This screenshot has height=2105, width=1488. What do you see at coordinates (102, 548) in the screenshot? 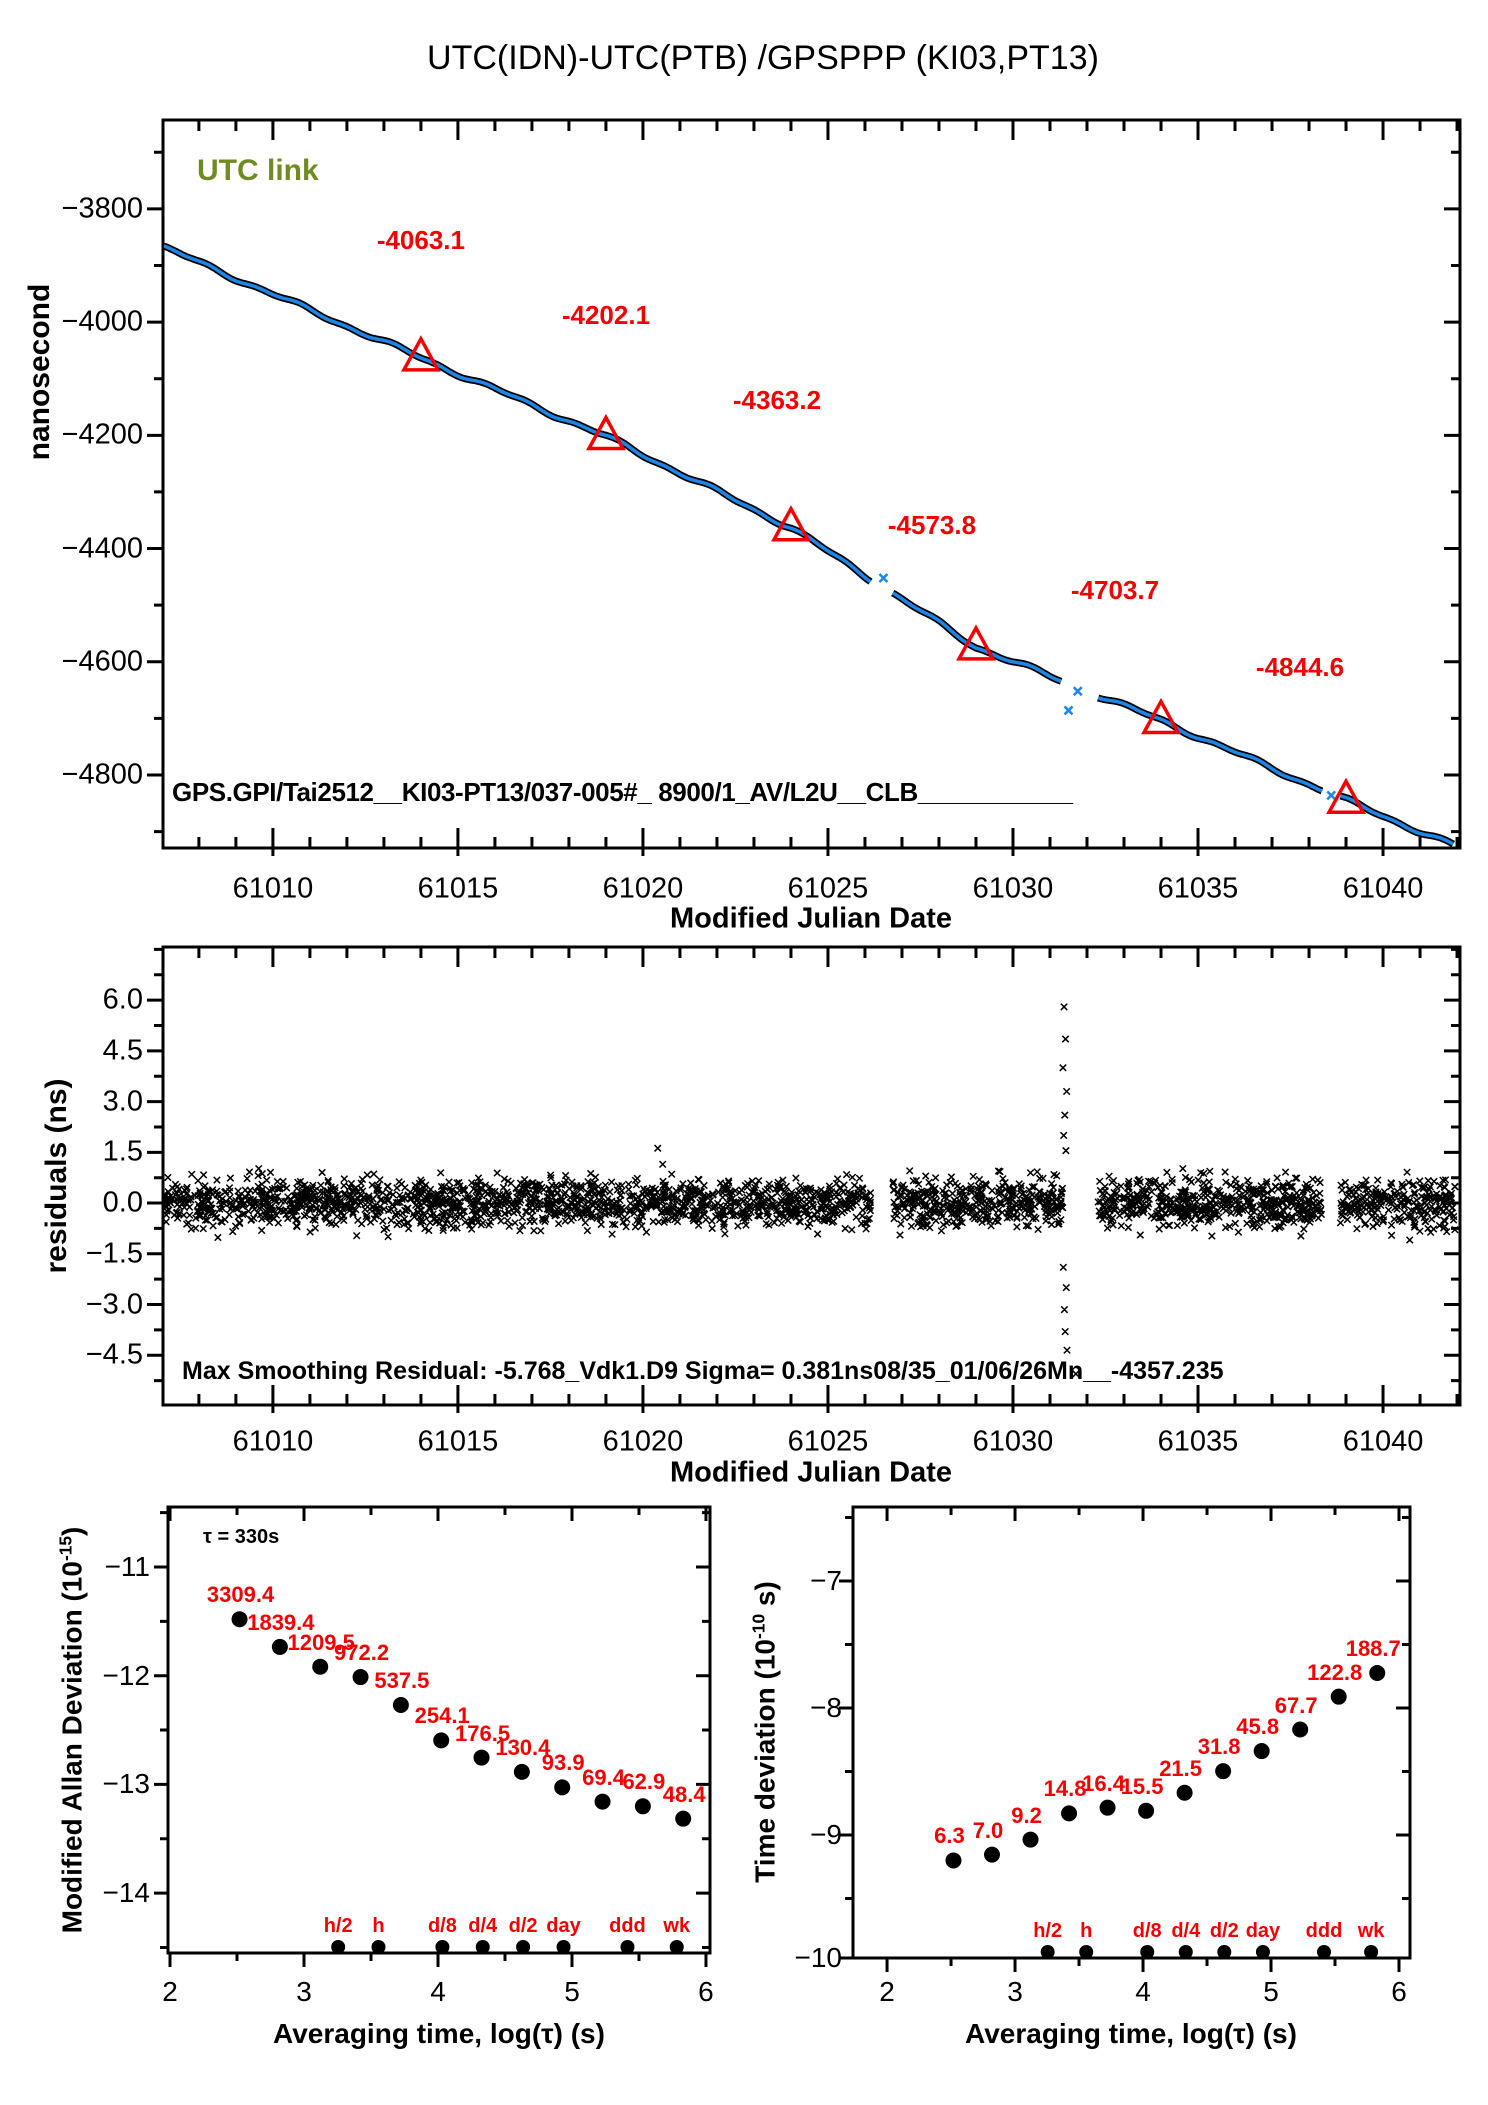
I see `phase-y-tick-label: −4400` at bounding box center [102, 548].